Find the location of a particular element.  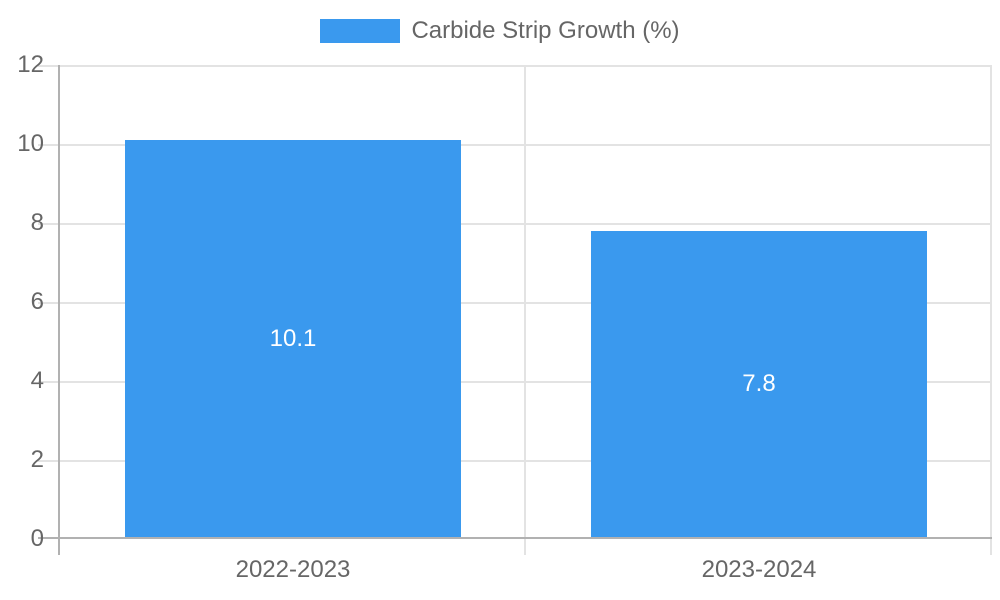

bar-value-label: 7.8 is located at coordinates (759, 383).